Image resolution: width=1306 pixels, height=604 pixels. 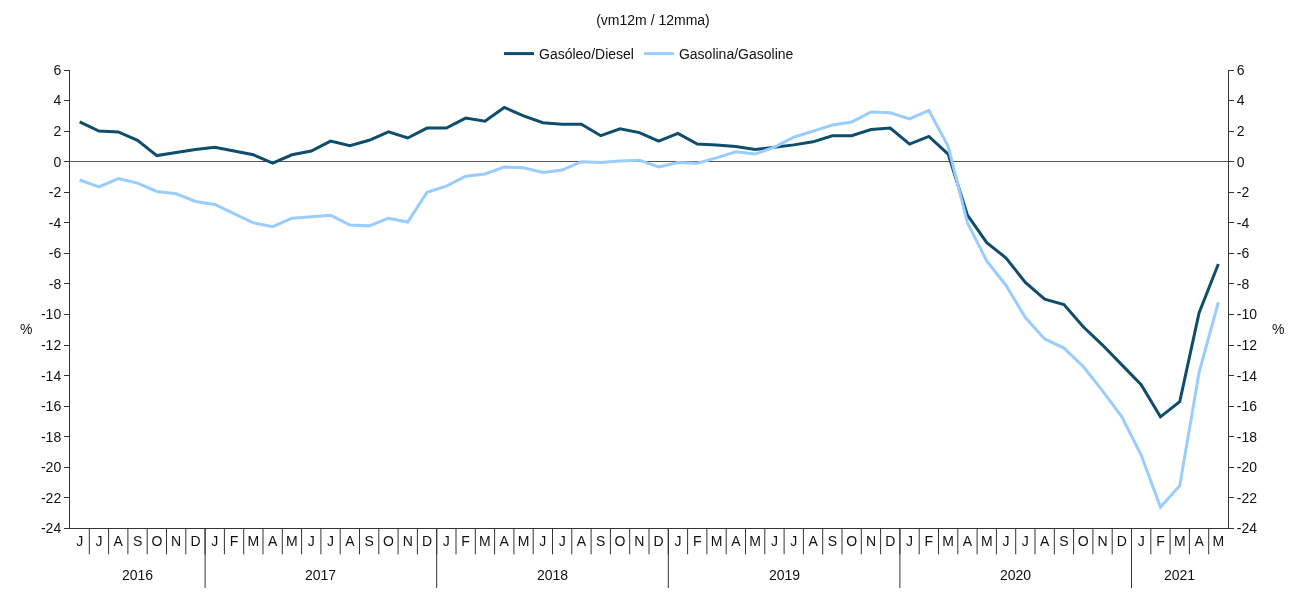 I want to click on chart-title: (vm12m / 12mma), so click(x=653, y=19).